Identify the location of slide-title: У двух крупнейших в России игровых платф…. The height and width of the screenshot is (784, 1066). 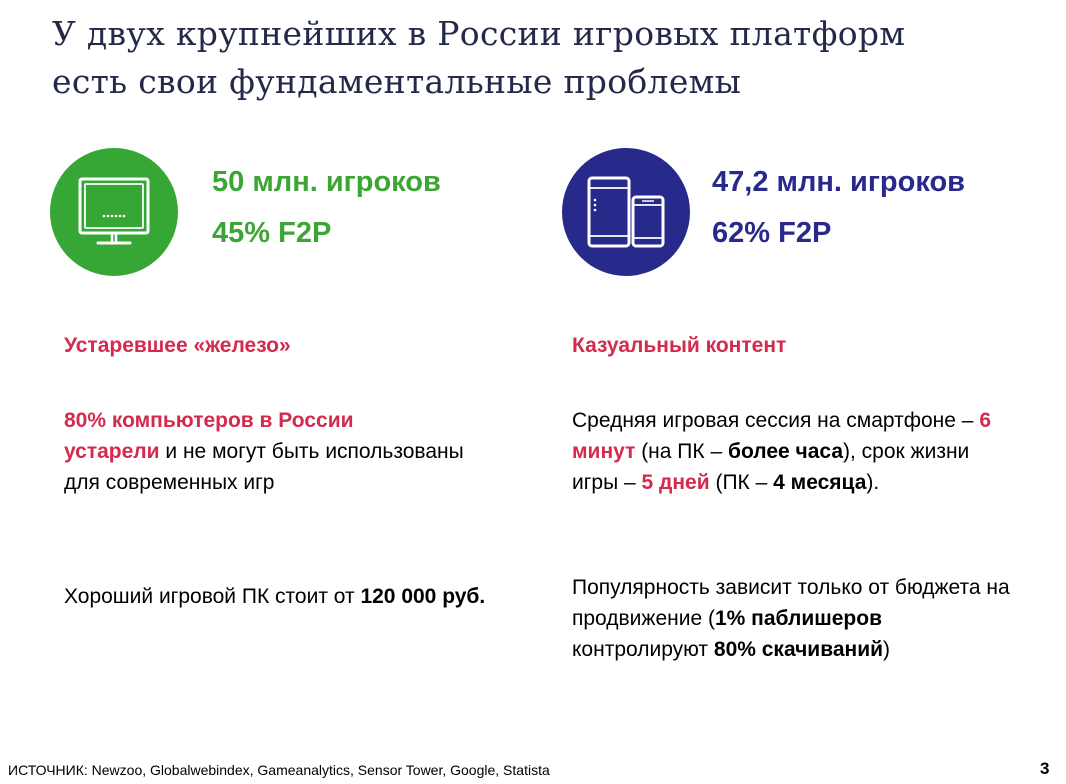
(542, 58).